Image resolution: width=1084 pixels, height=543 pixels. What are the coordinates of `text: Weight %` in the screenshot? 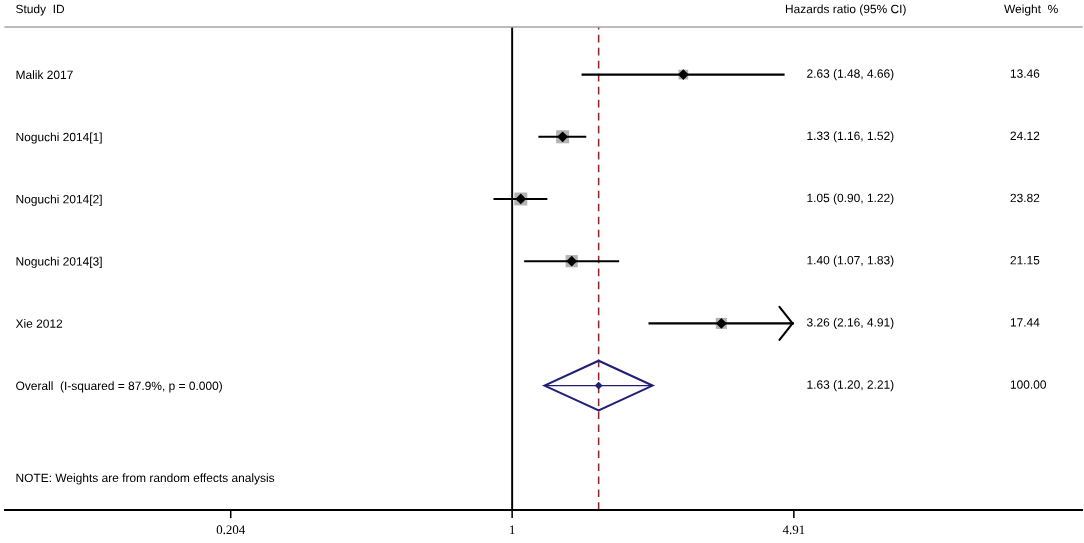 It's located at (1031, 10).